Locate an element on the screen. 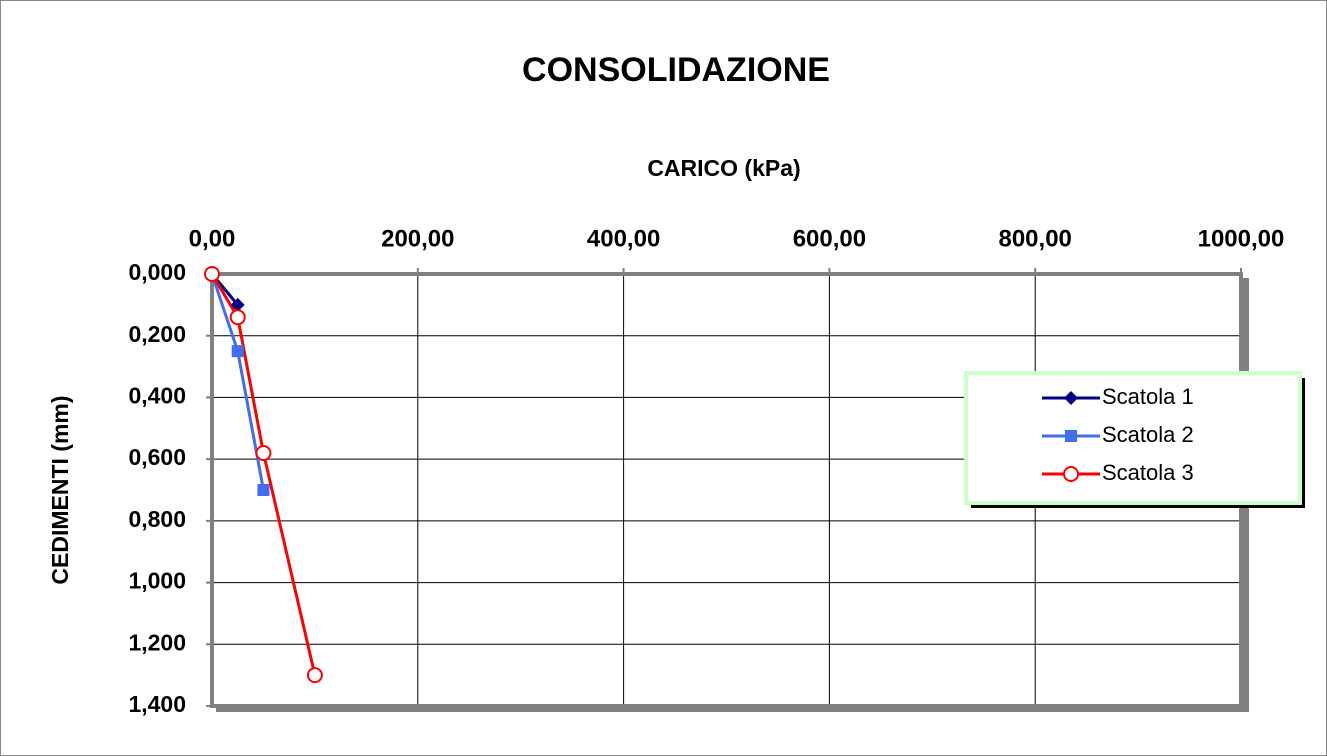  series-line is located at coordinates (263, 474).